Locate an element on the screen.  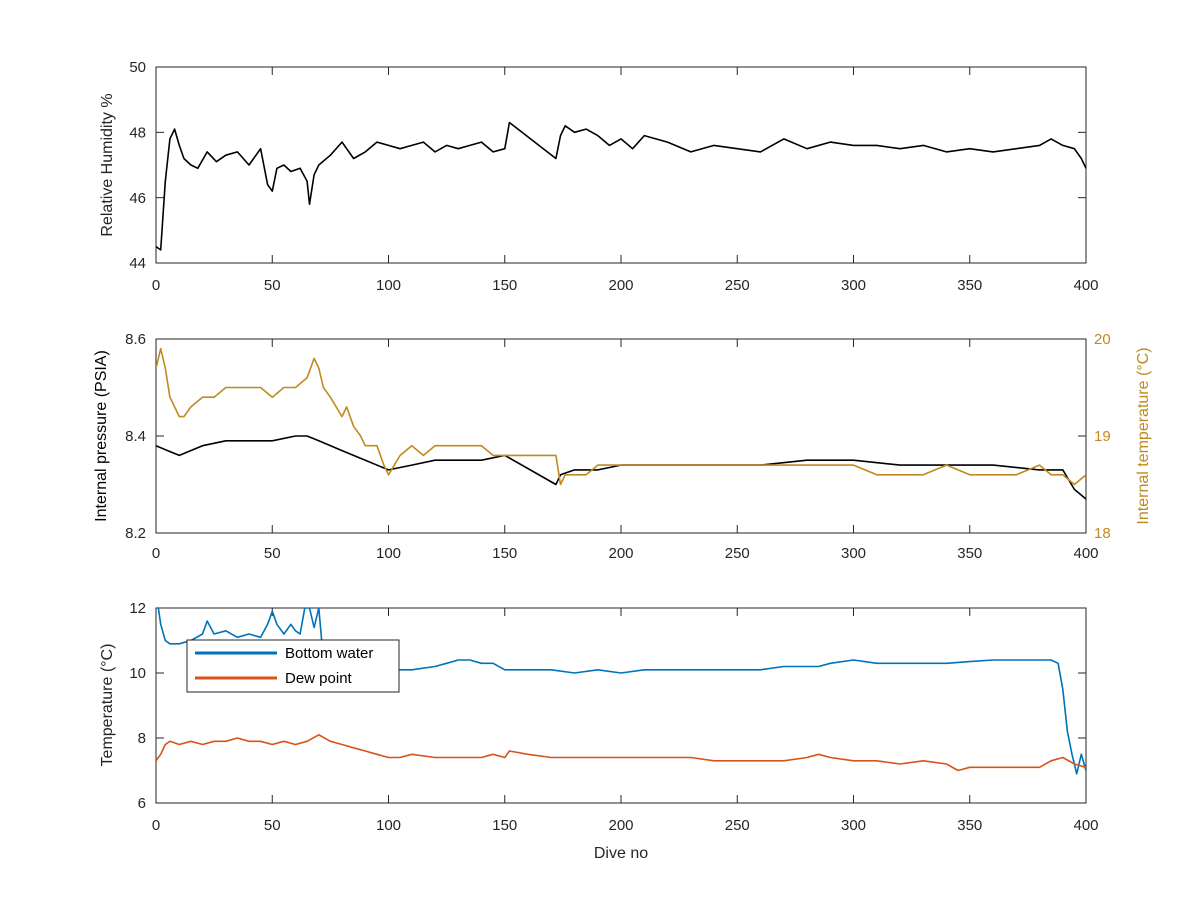
x-axis-label-dive-no: Dive no is located at coordinates (621, 853).